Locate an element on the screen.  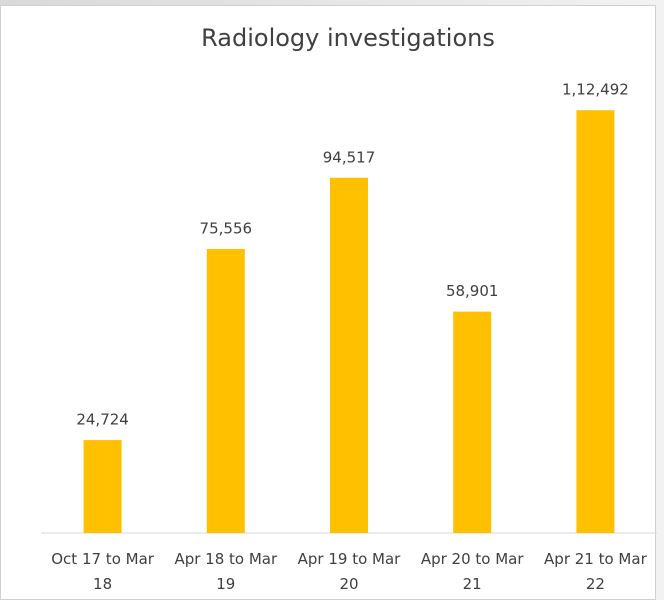
x-tick-label: Apr 18 to Mar 19 is located at coordinates (226, 571).